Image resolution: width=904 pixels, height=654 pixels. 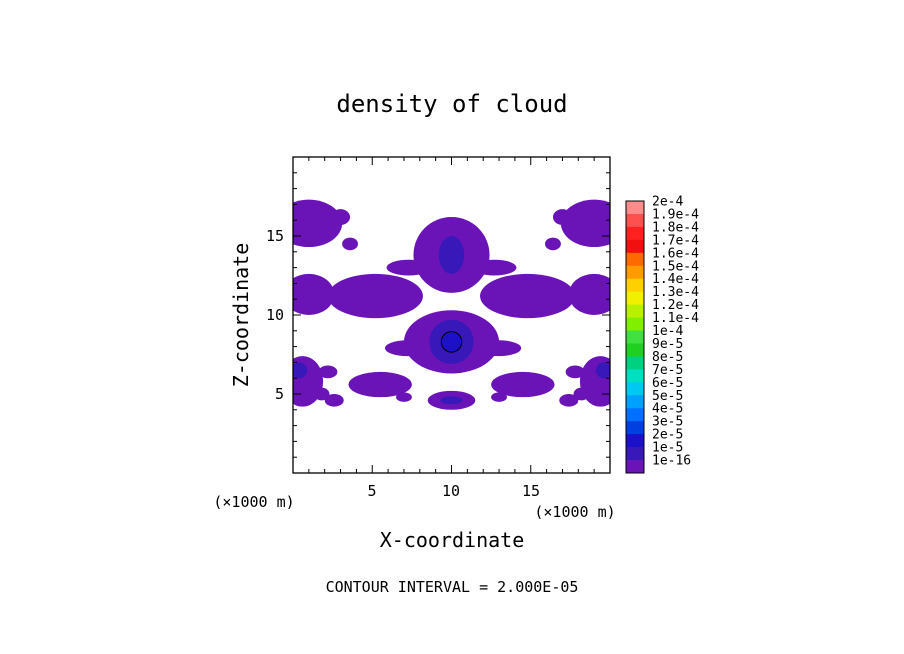 I want to click on colorbar, so click(x=635, y=337).